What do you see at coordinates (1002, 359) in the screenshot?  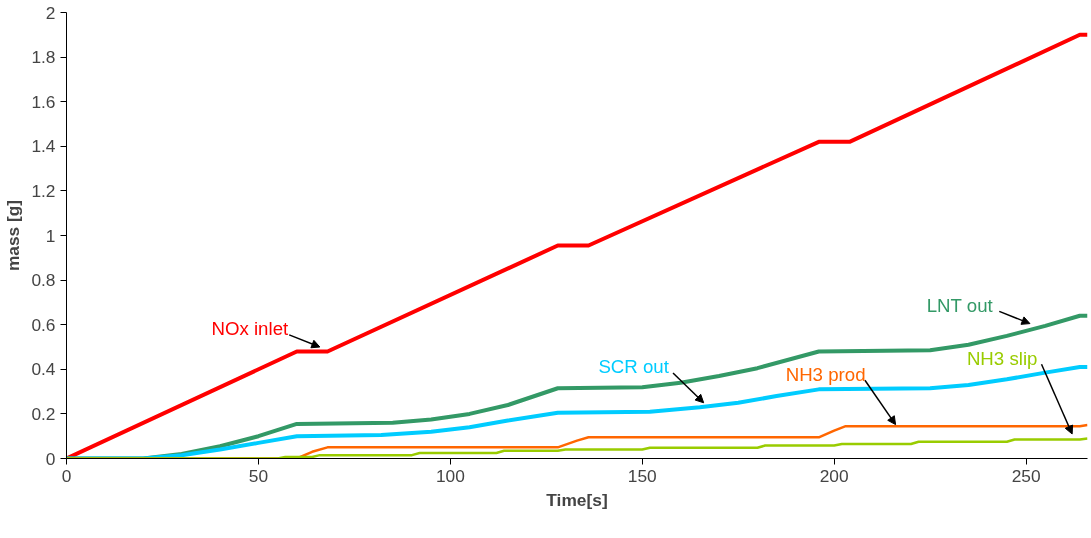 I see `annotation: NH3 slip` at bounding box center [1002, 359].